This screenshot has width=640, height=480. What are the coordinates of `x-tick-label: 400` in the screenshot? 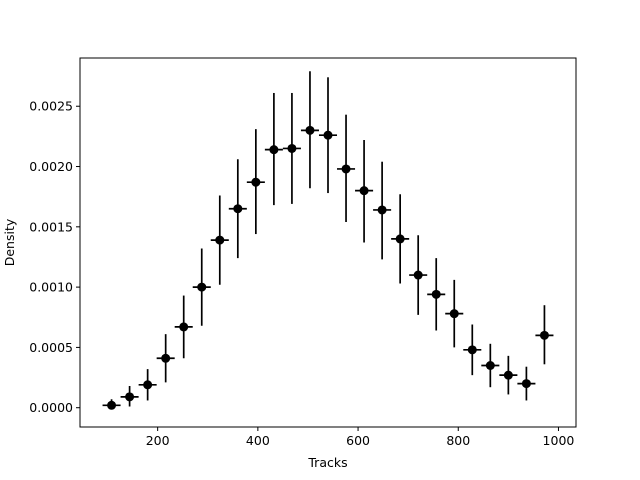 It's located at (258, 440).